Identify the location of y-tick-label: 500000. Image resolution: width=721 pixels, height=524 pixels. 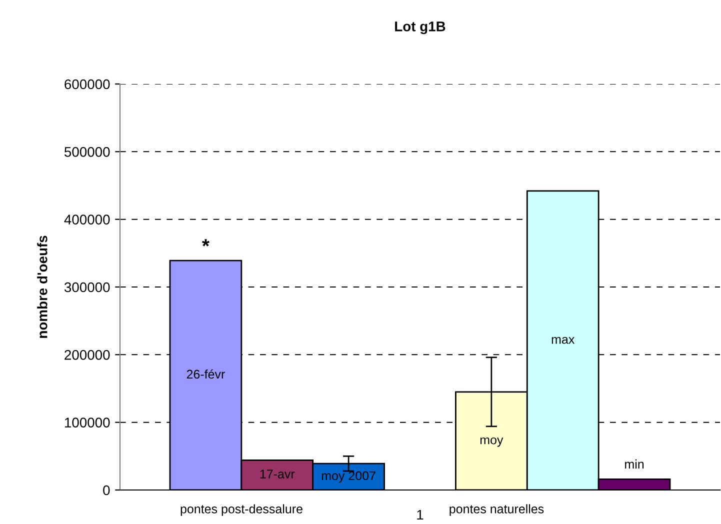
(87, 152).